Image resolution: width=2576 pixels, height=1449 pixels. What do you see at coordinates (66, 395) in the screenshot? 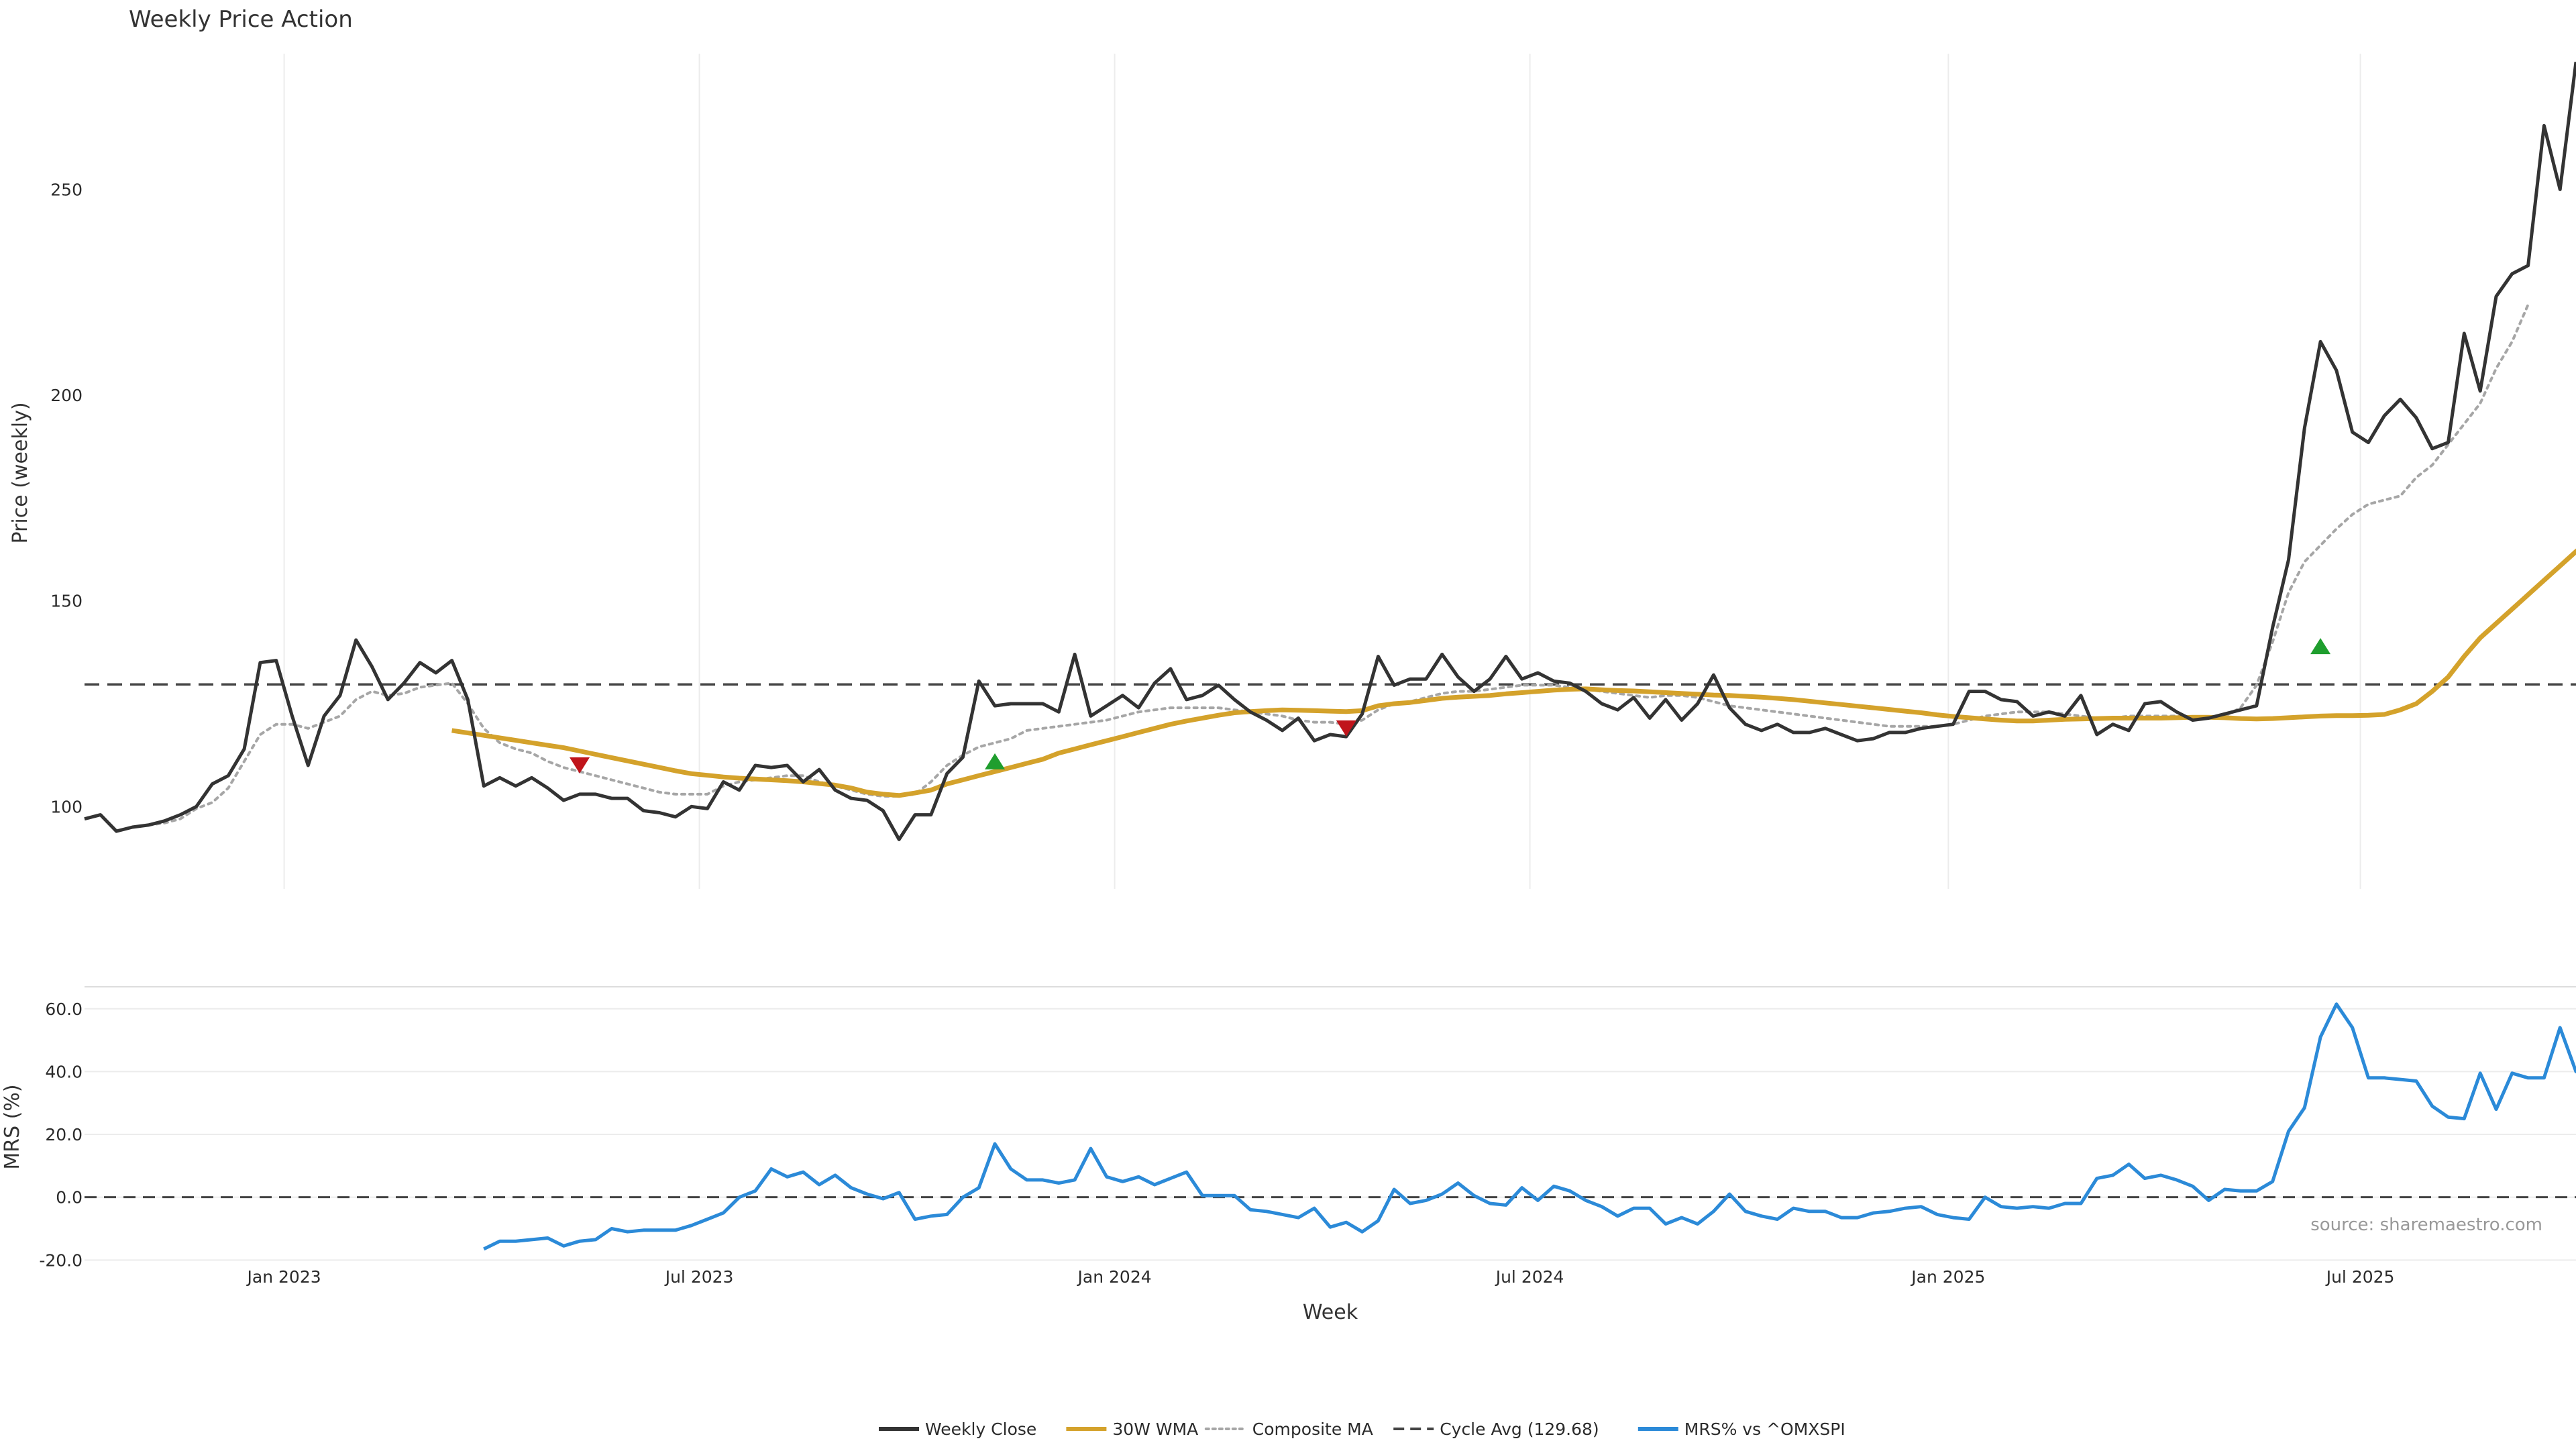
I see `price-y-tick-label: 200` at bounding box center [66, 395].